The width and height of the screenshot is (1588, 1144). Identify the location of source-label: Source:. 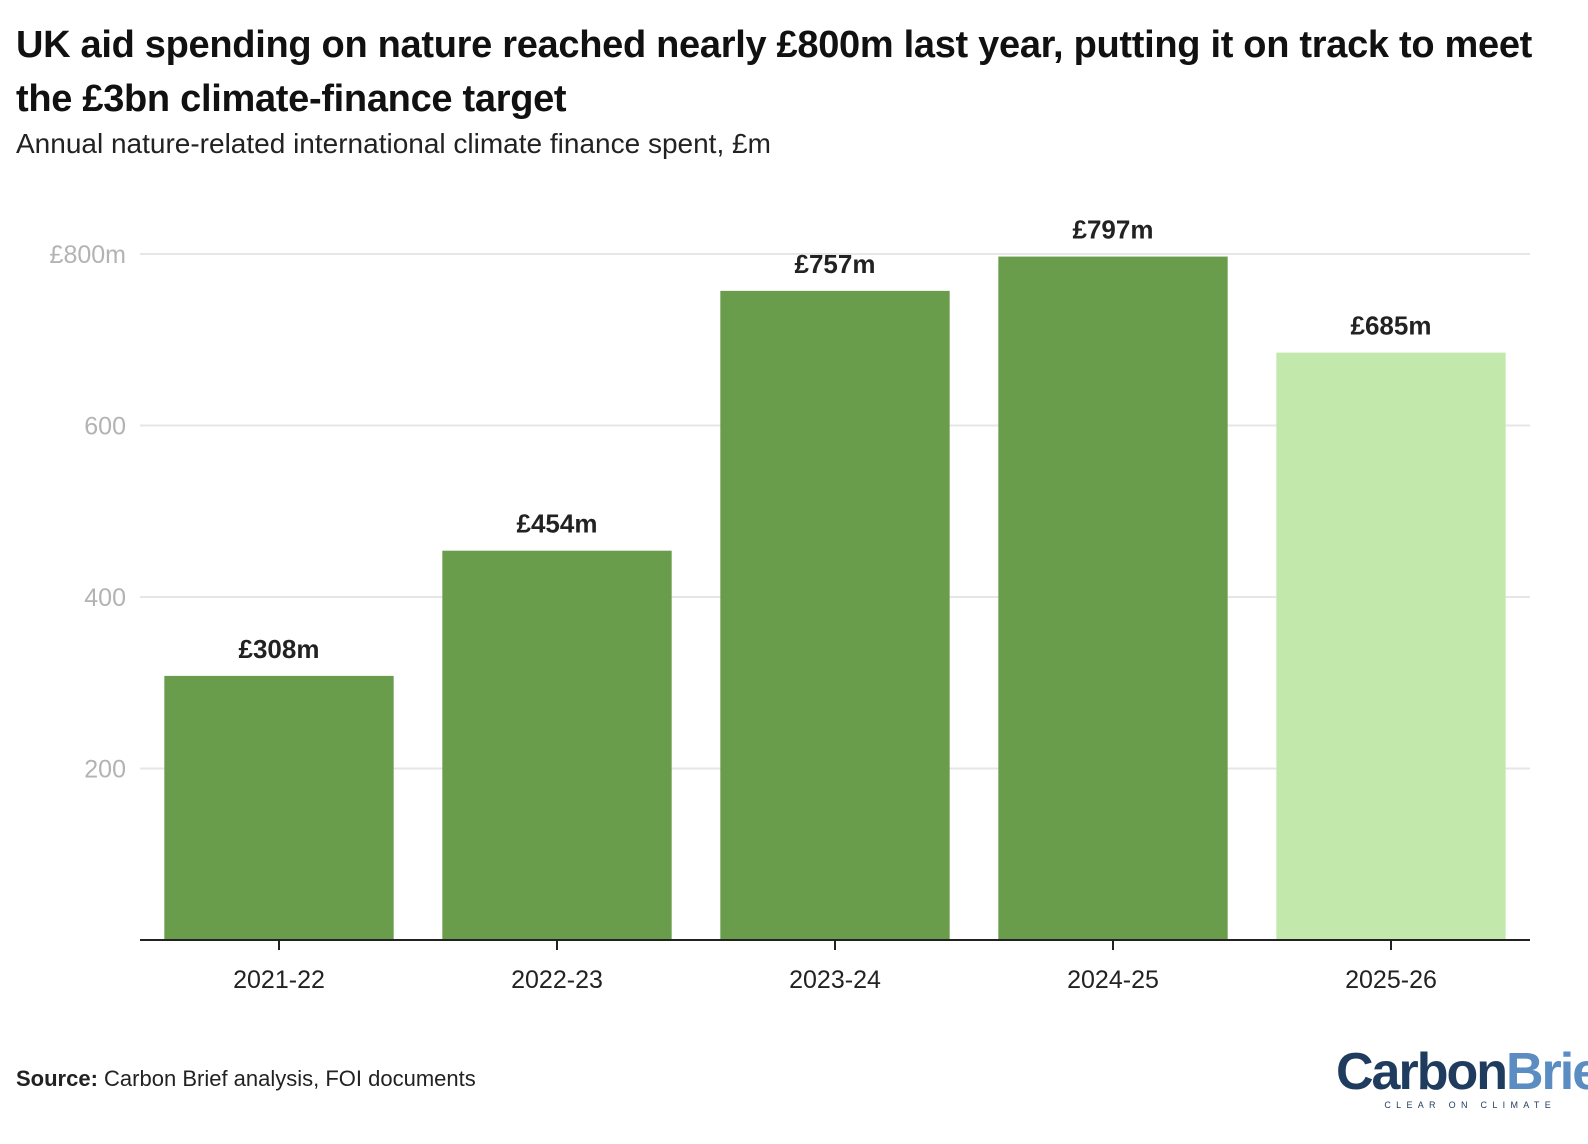
(57, 1078).